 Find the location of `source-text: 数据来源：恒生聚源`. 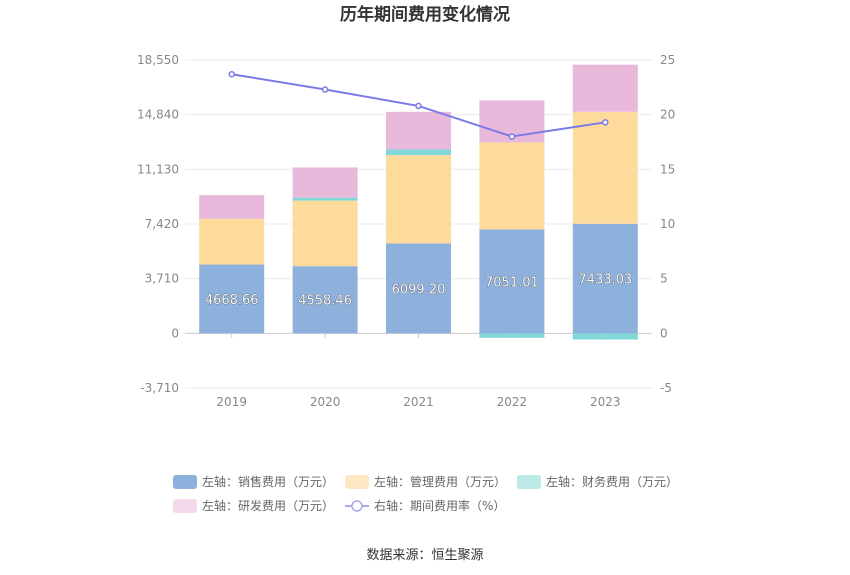

source-text: 数据来源：恒生聚源 is located at coordinates (424, 555).